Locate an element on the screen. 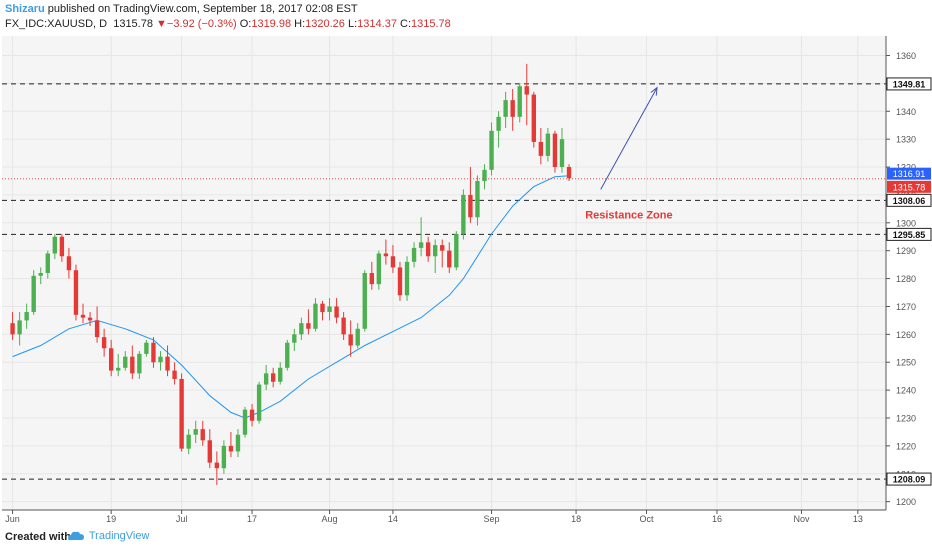 The height and width of the screenshot is (550, 932). price-tick-label: 1360 is located at coordinates (906, 56).